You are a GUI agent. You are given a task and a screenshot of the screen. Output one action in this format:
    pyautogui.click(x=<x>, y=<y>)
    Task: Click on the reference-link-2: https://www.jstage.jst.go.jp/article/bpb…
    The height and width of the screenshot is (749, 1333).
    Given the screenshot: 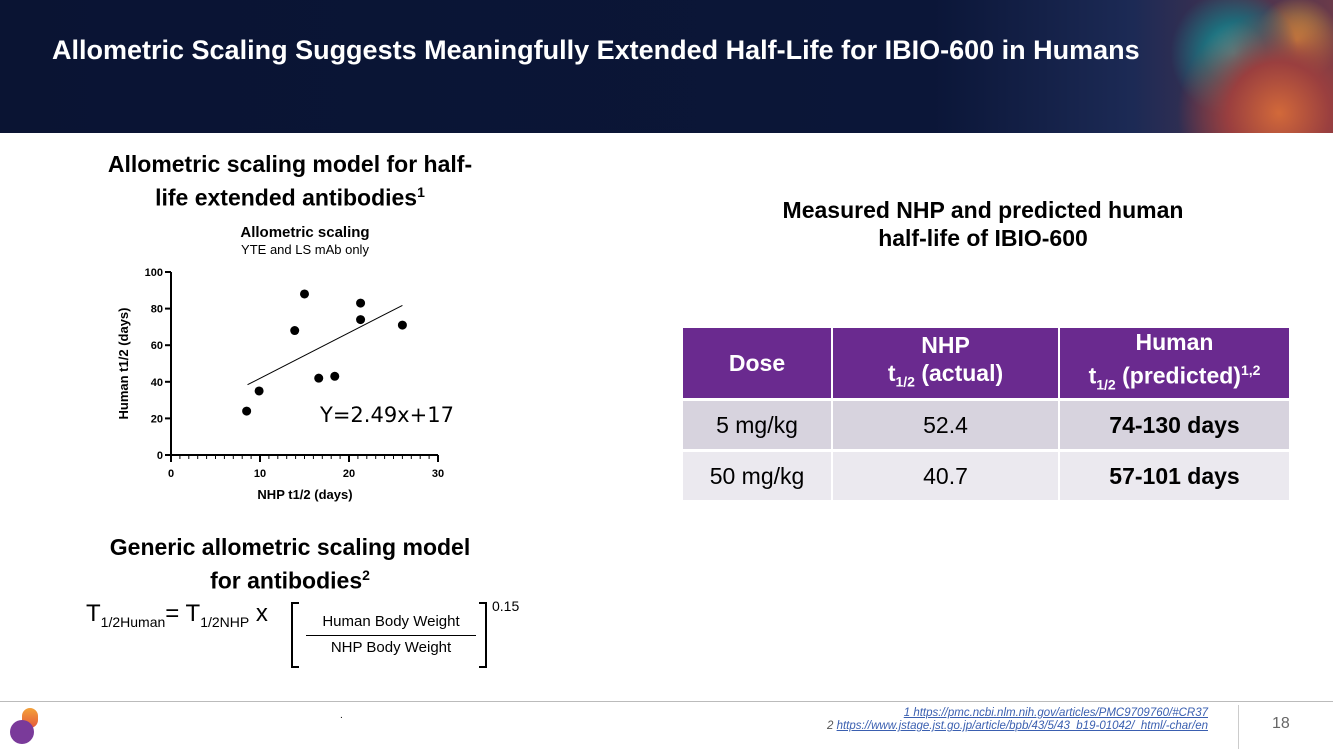 What is the action you would take?
    pyautogui.click(x=1022, y=726)
    